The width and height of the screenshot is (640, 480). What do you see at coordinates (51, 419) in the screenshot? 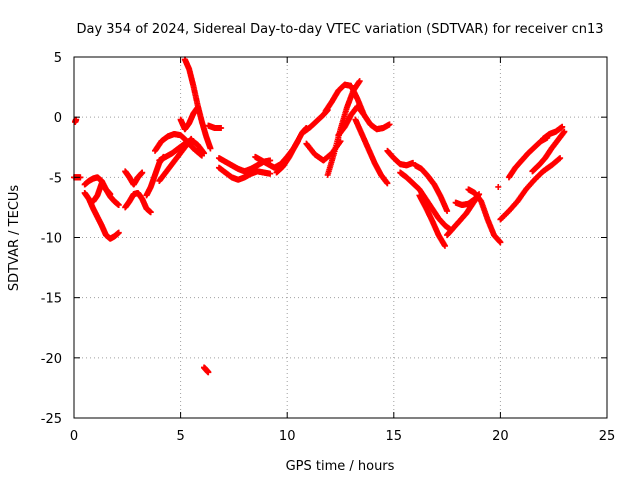
I see `y-tick-label: -25` at bounding box center [51, 419].